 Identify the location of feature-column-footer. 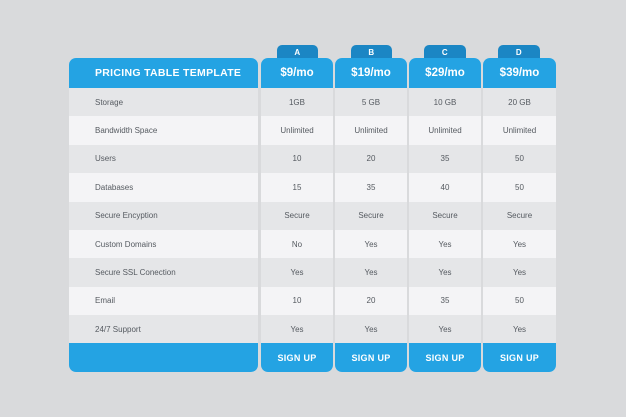
(163, 357).